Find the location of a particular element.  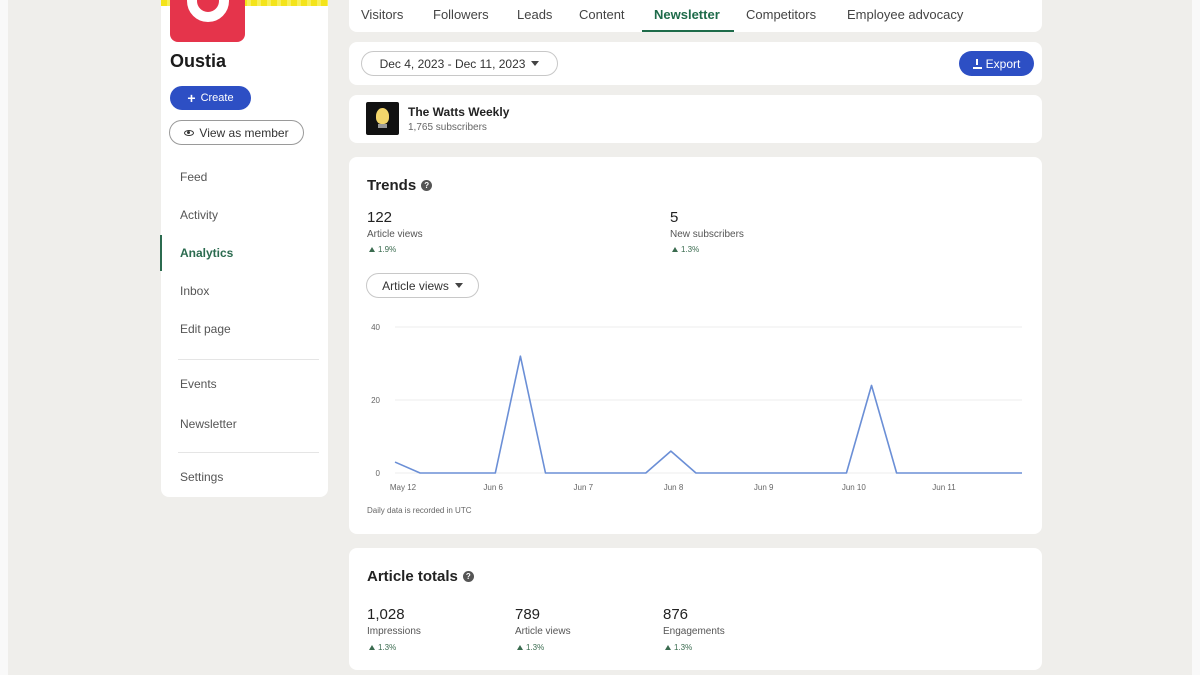

sidebar-item-feed: Feed is located at coordinates (194, 177).